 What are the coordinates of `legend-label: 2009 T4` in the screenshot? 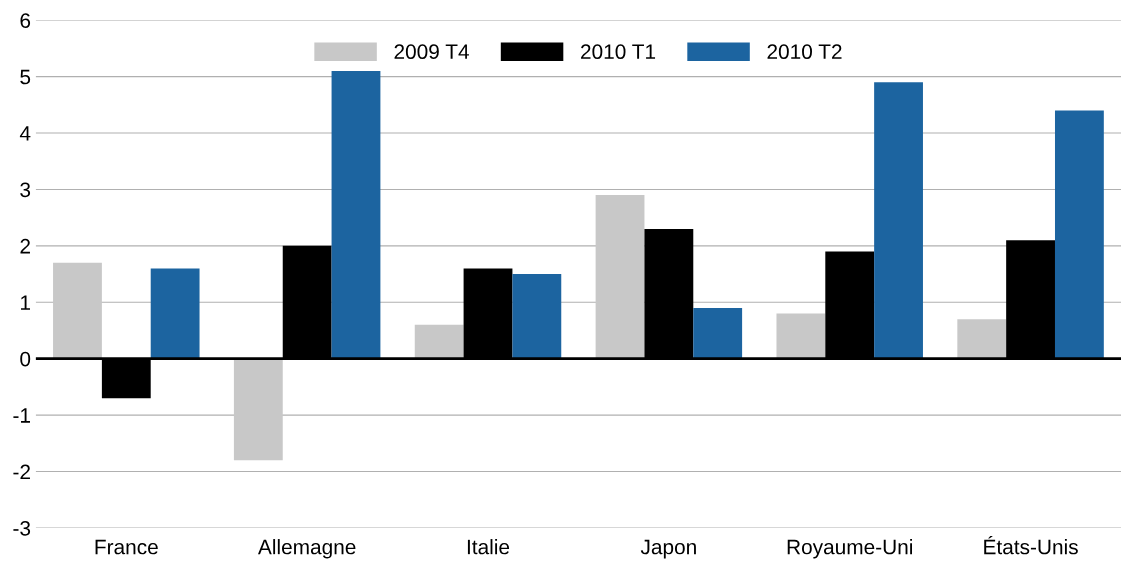 It's located at (431, 52).